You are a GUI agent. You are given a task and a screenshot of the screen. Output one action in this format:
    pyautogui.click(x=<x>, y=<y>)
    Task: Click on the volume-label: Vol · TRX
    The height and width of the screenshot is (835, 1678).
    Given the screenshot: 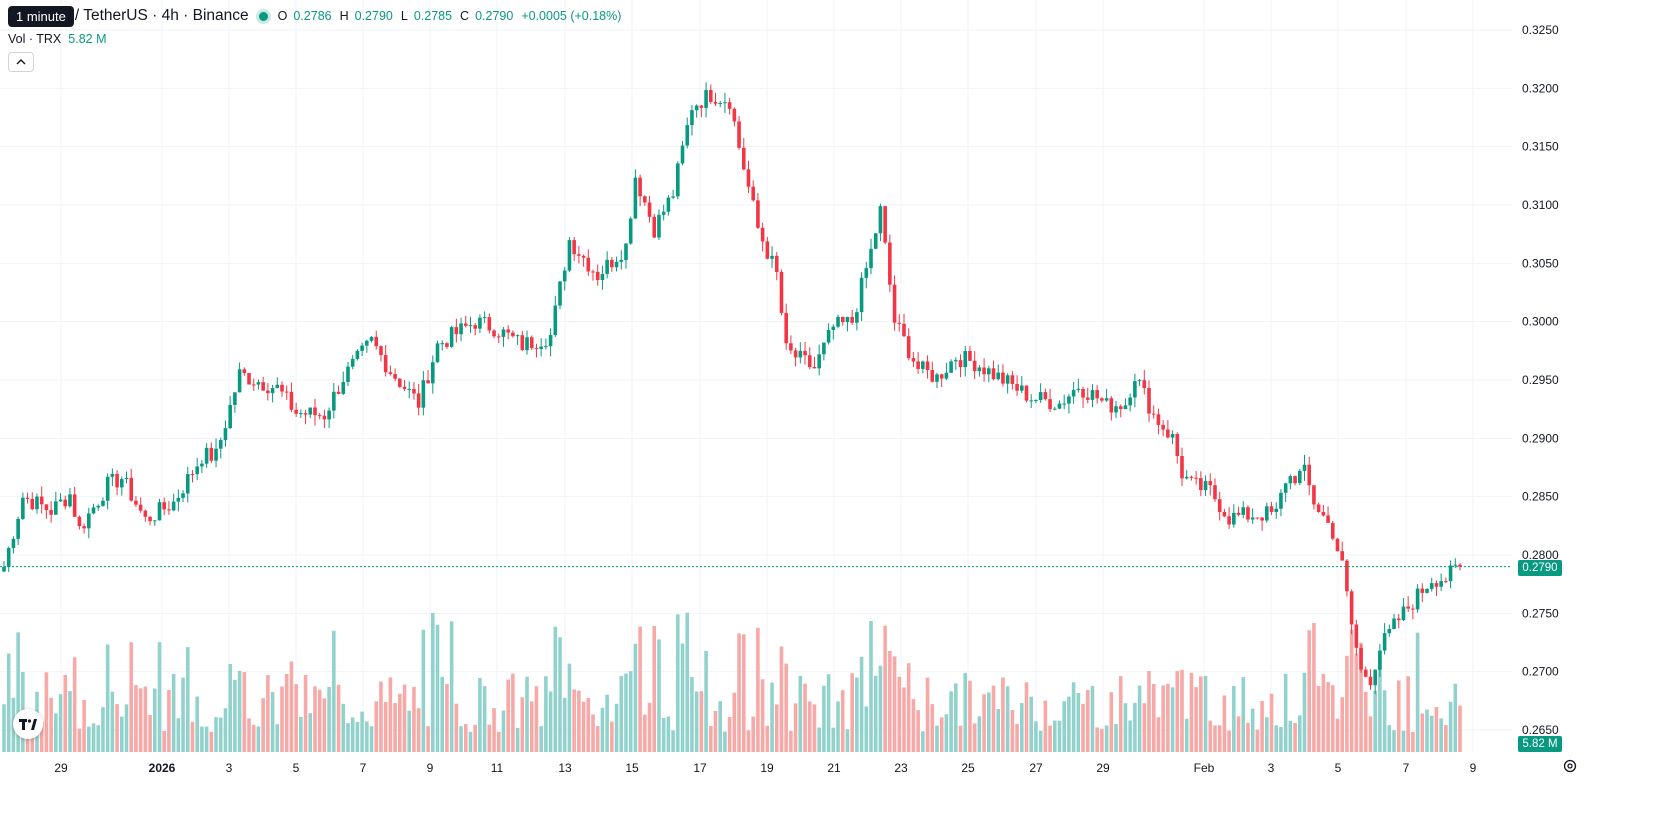 What is the action you would take?
    pyautogui.click(x=35, y=39)
    